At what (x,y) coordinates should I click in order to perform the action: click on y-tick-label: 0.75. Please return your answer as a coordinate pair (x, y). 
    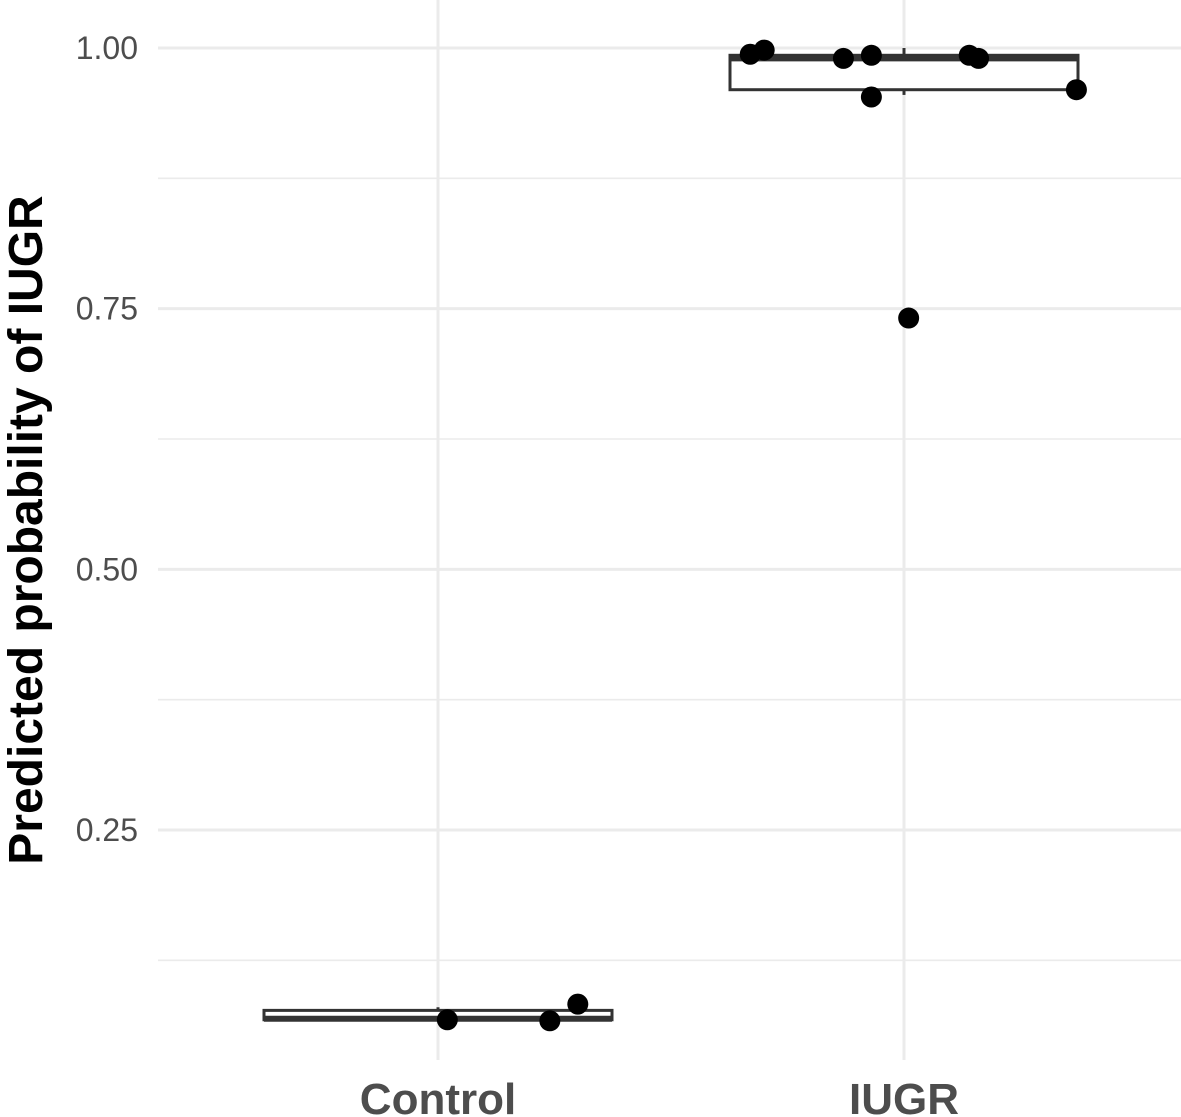
    Looking at the image, I should click on (107, 309).